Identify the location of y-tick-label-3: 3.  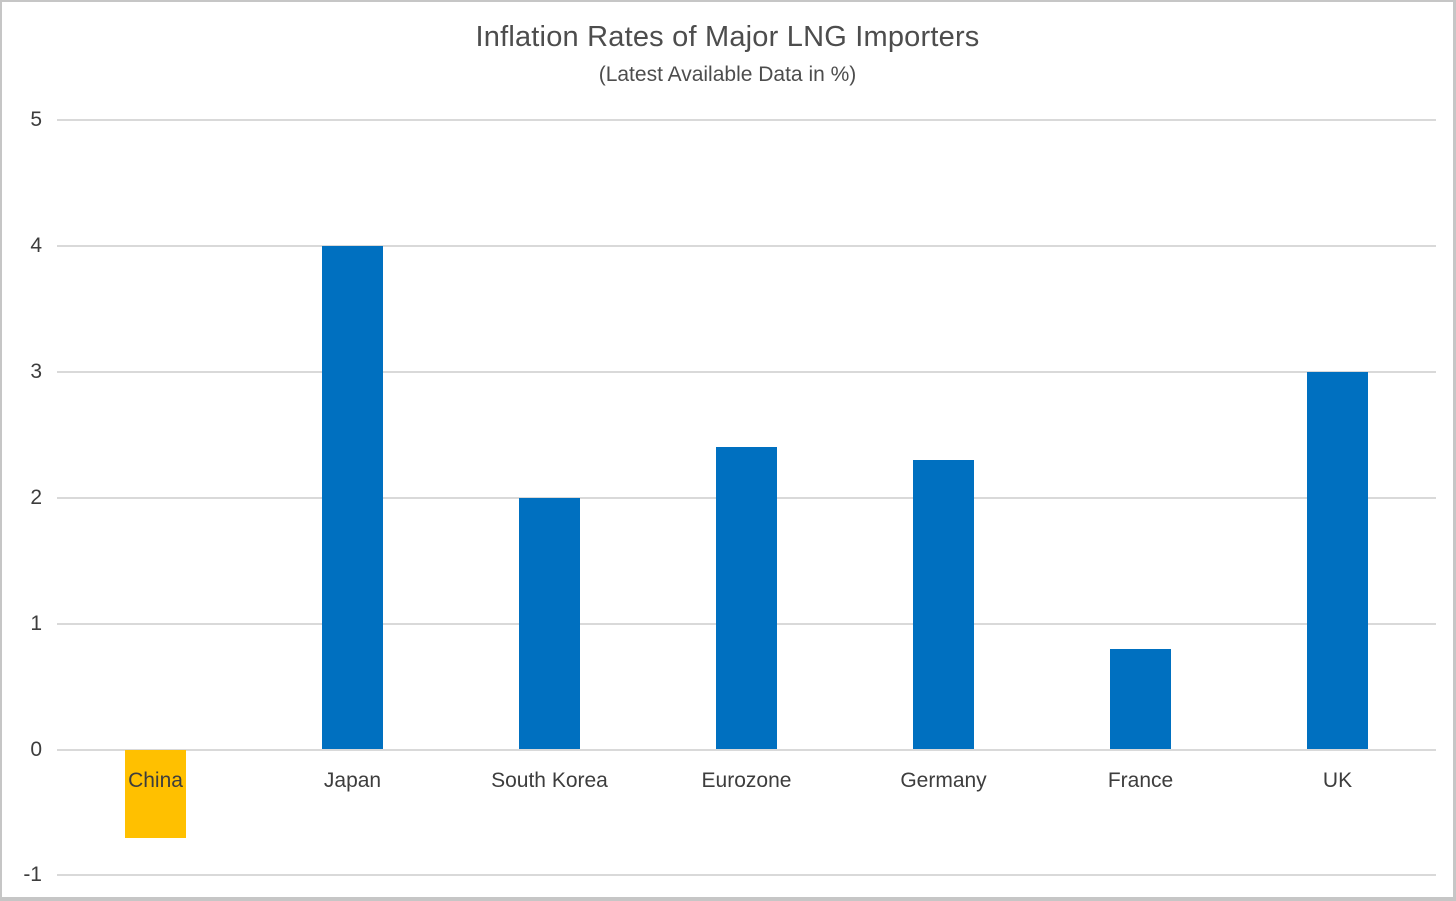
(36, 371).